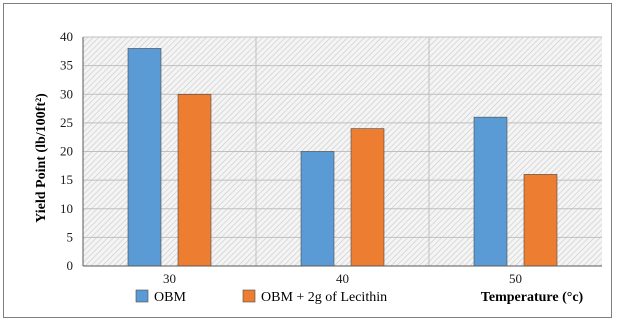 This screenshot has width=617, height=323. Describe the element at coordinates (66, 65) in the screenshot. I see `y-tick-label: 35` at that location.